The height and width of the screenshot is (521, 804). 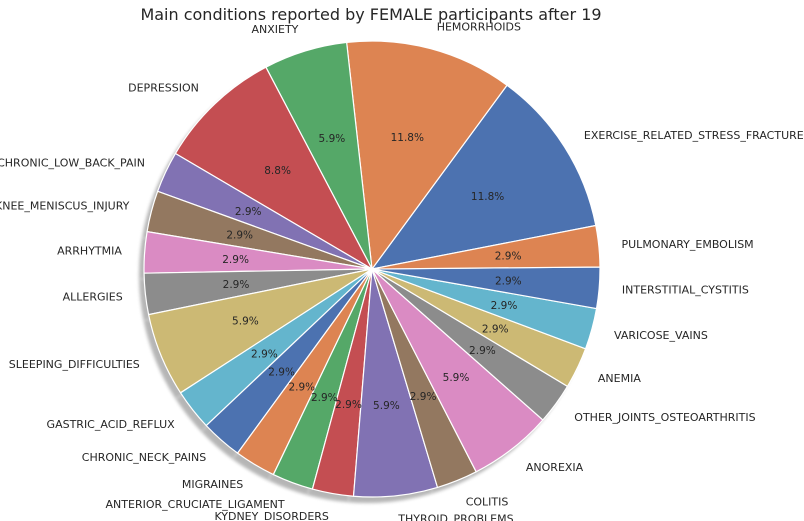 What do you see at coordinates (65, 205) in the screenshot?
I see `slice-label: KNEE_MENISCUS_INJURY` at bounding box center [65, 205].